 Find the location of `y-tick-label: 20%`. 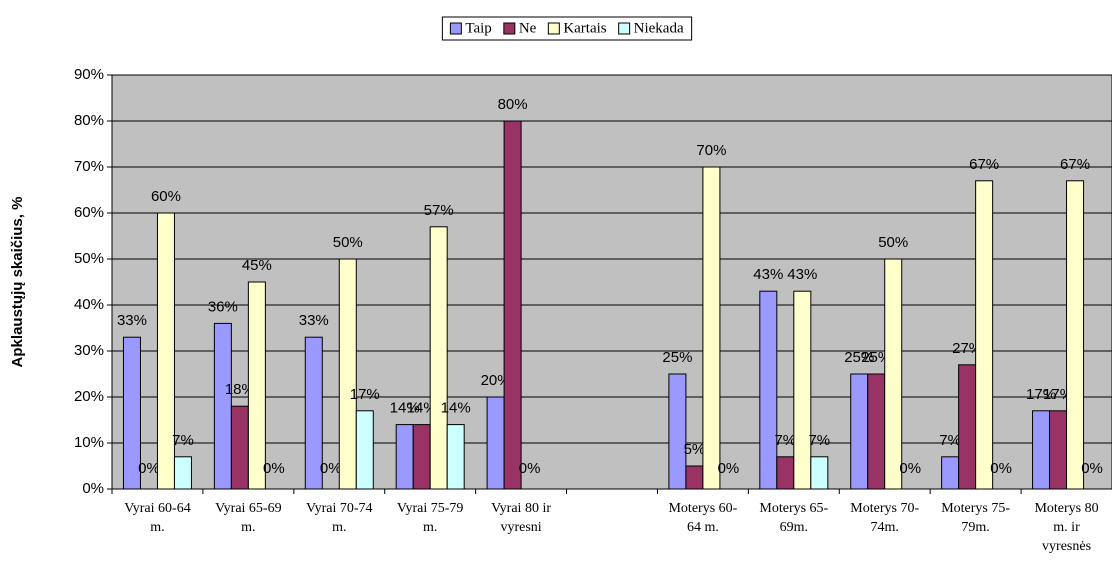

y-tick-label: 20% is located at coordinates (89, 396).